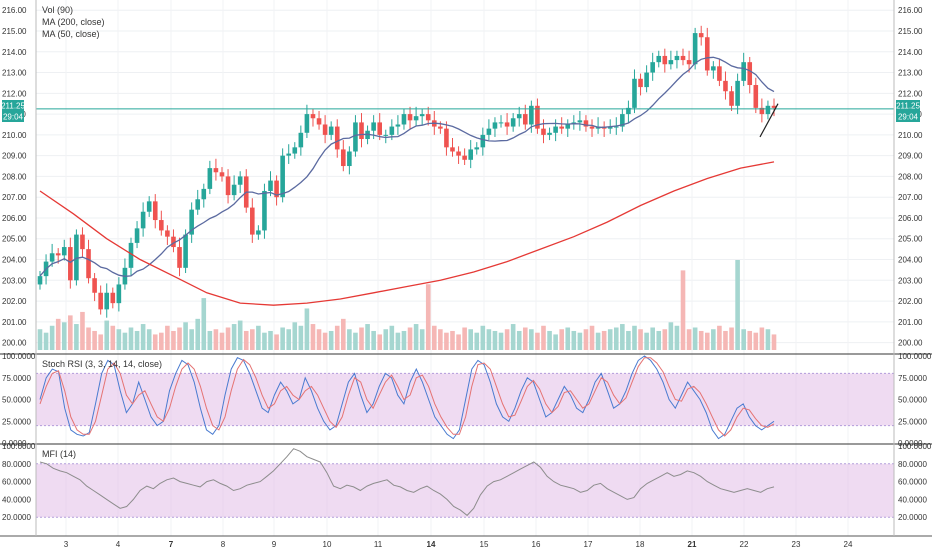 This screenshot has height=550, width=932. I want to click on mfi-tick-right: 40.0000, so click(912, 499).